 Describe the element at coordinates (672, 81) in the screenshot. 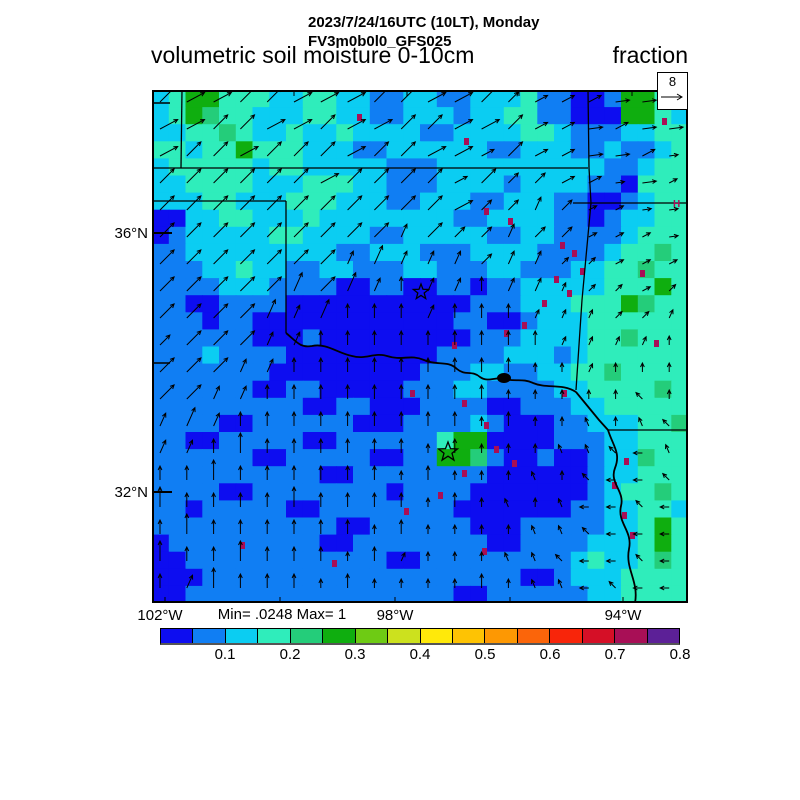

I see `reference-vector-value: 8` at that location.